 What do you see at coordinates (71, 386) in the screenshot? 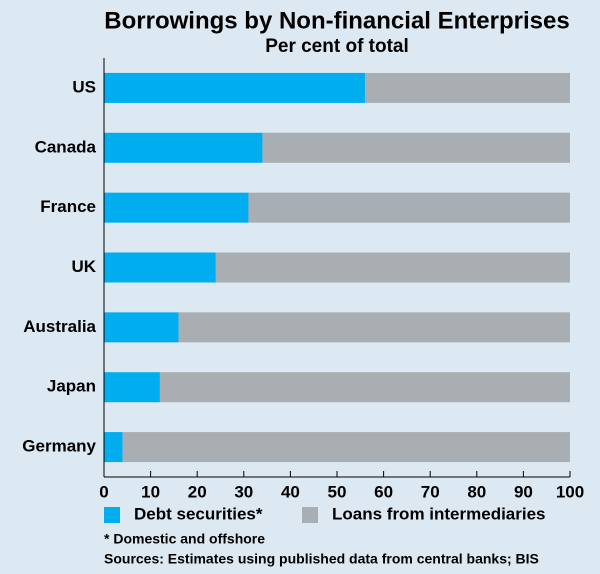
I see `y-tick-label: Japan` at bounding box center [71, 386].